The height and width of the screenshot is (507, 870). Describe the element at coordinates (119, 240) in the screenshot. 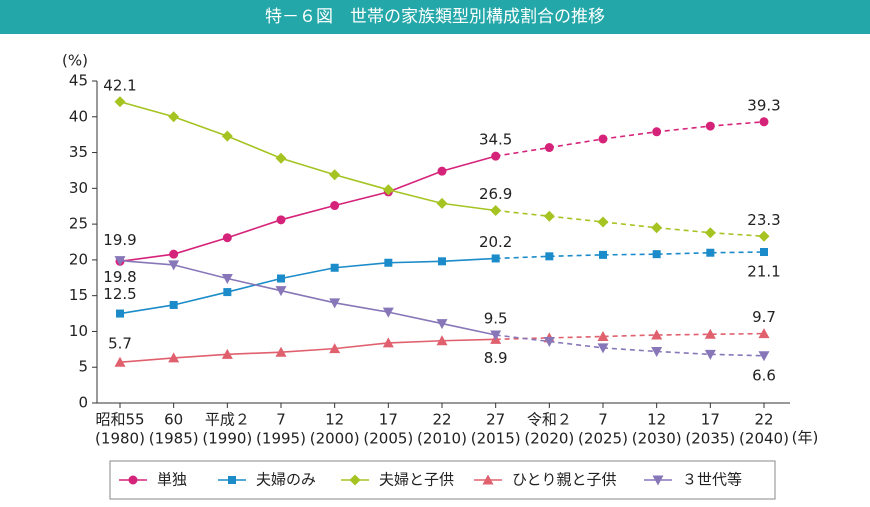

I see `data-label: 19.9` at that location.